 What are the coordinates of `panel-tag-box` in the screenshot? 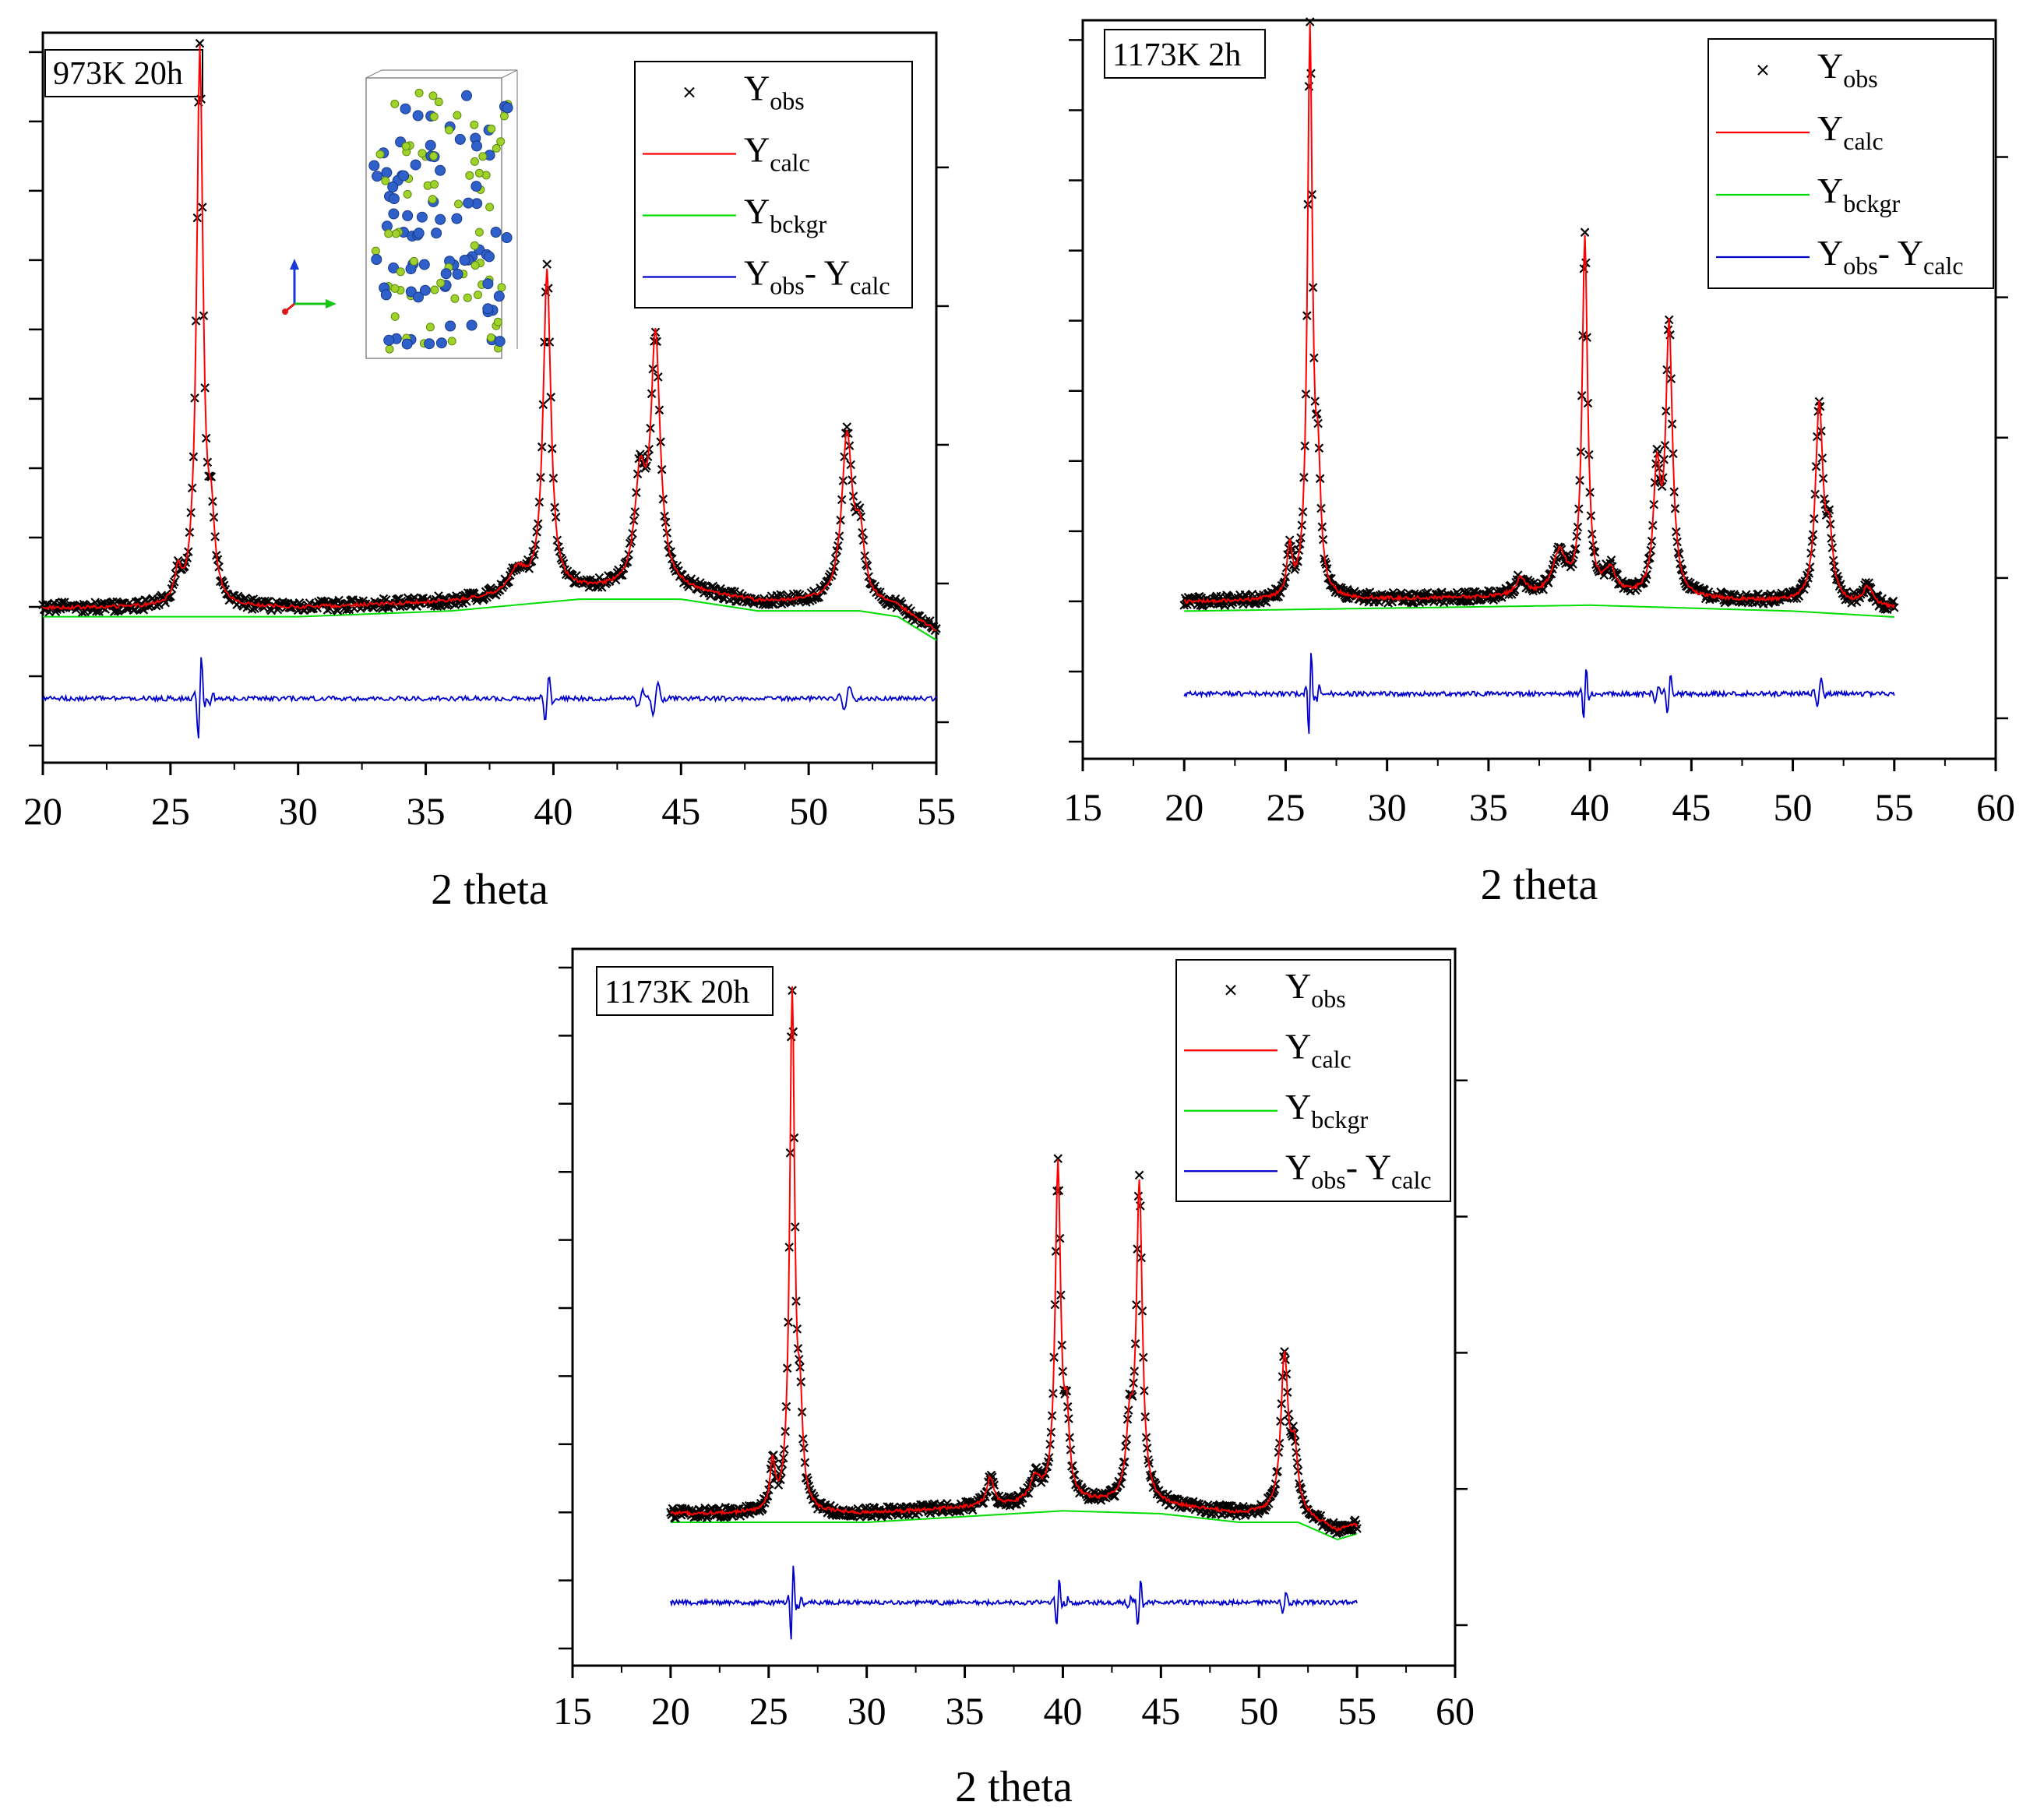 It's located at (685, 991).